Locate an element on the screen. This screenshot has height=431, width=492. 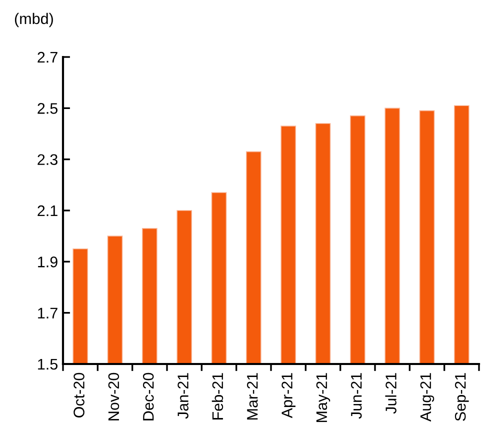
y-tick-label: 2.3 is located at coordinates (48, 160).